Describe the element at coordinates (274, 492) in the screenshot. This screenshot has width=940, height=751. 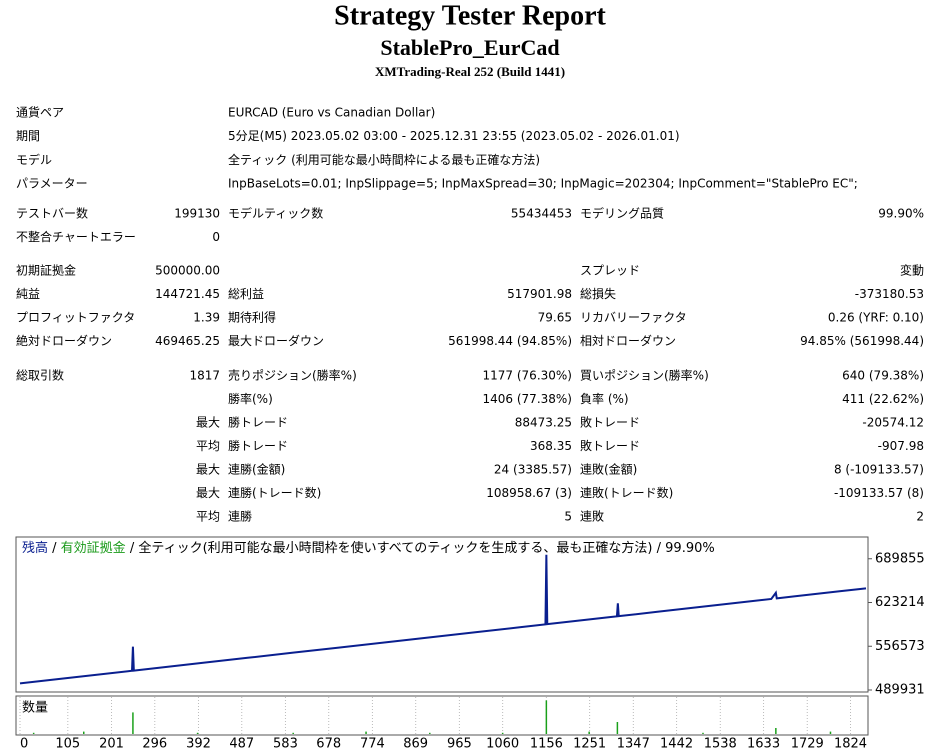
I see `stat-label: 連勝(トレード数)` at that location.